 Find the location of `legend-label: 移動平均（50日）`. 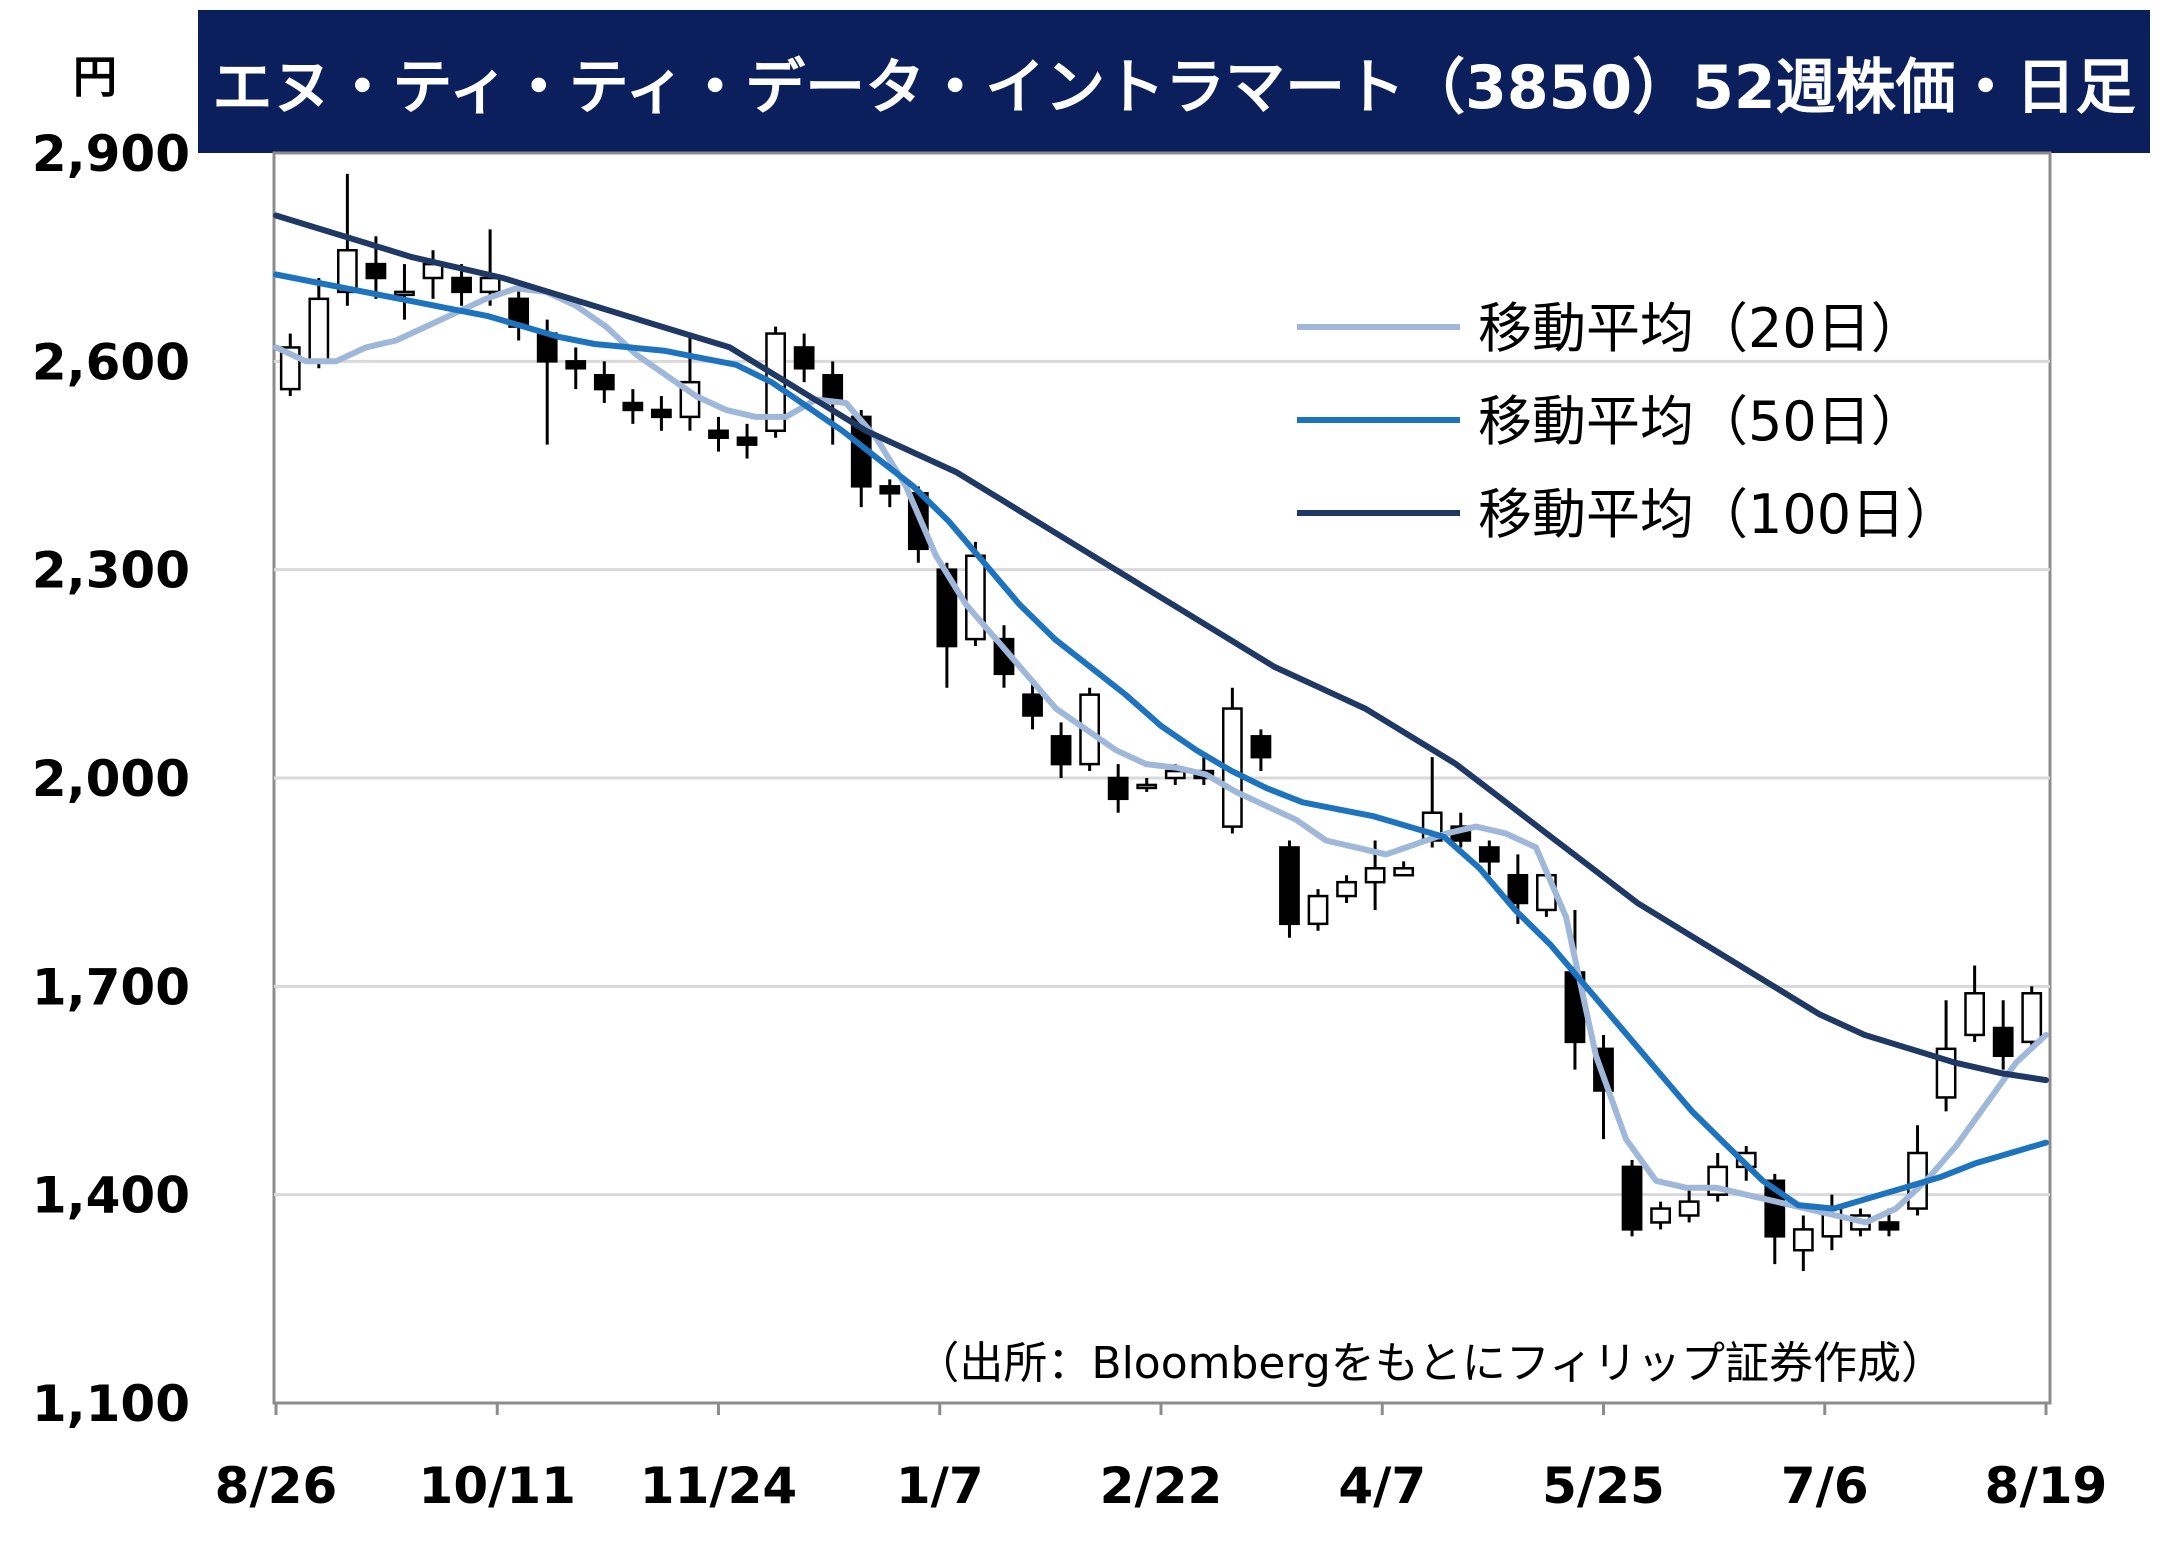

legend-label: 移動平均（50日） is located at coordinates (1701, 421).